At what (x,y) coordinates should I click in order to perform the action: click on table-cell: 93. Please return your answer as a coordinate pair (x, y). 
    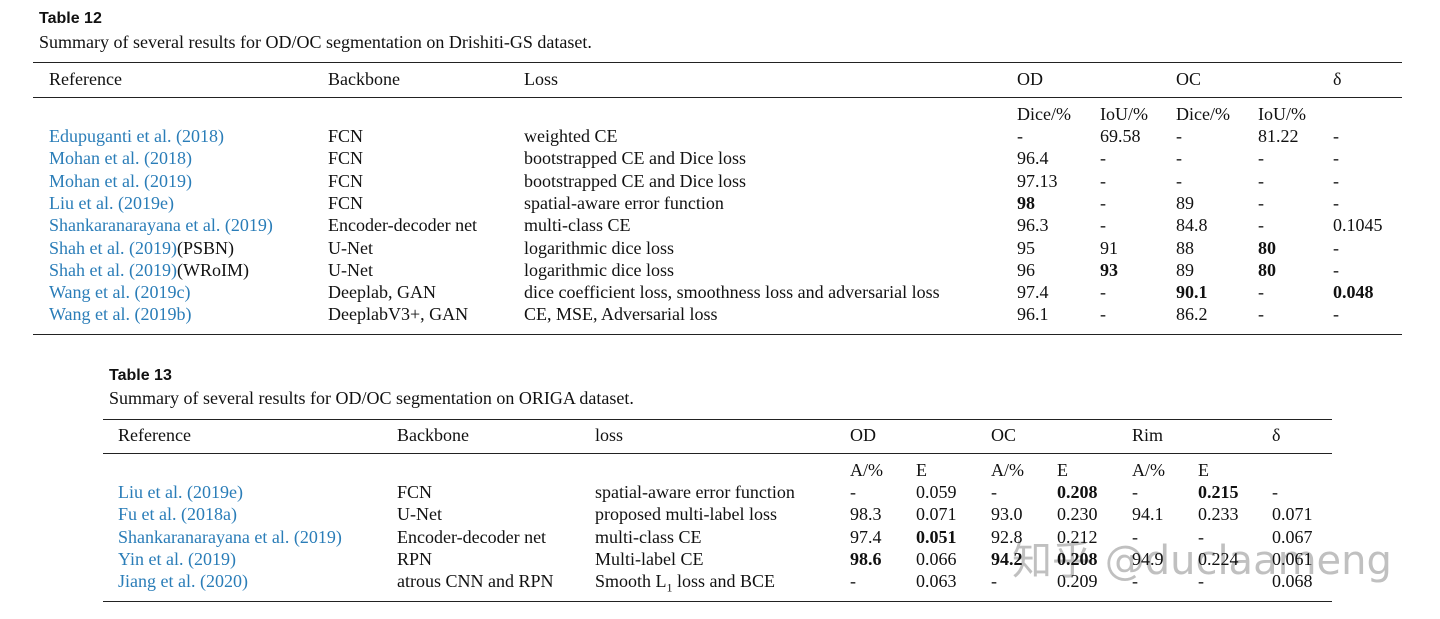
    Looking at the image, I should click on (1109, 269).